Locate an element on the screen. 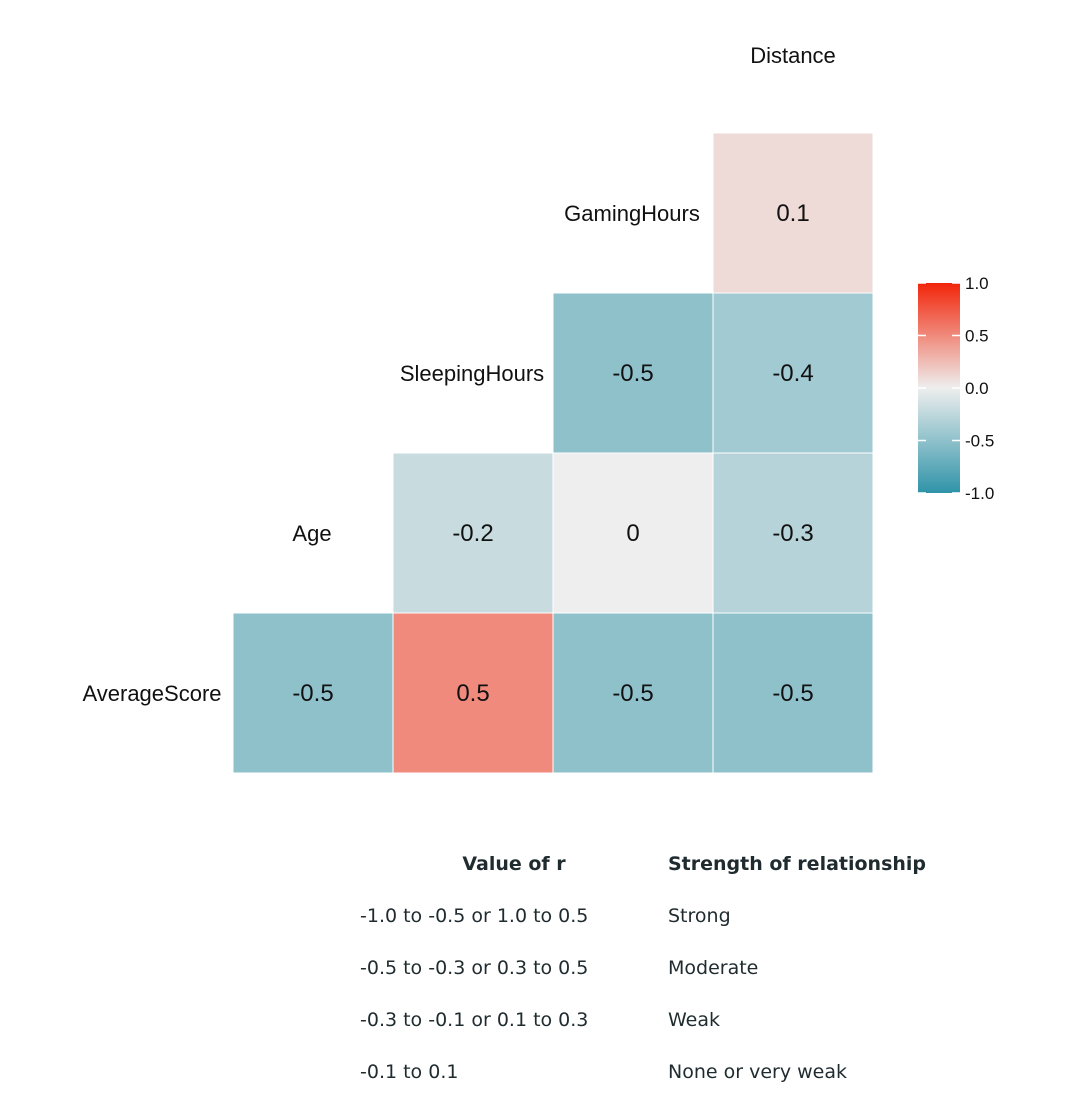 The height and width of the screenshot is (1098, 1090). heatmap-cell-GamingHours-Distance is located at coordinates (793, 213).